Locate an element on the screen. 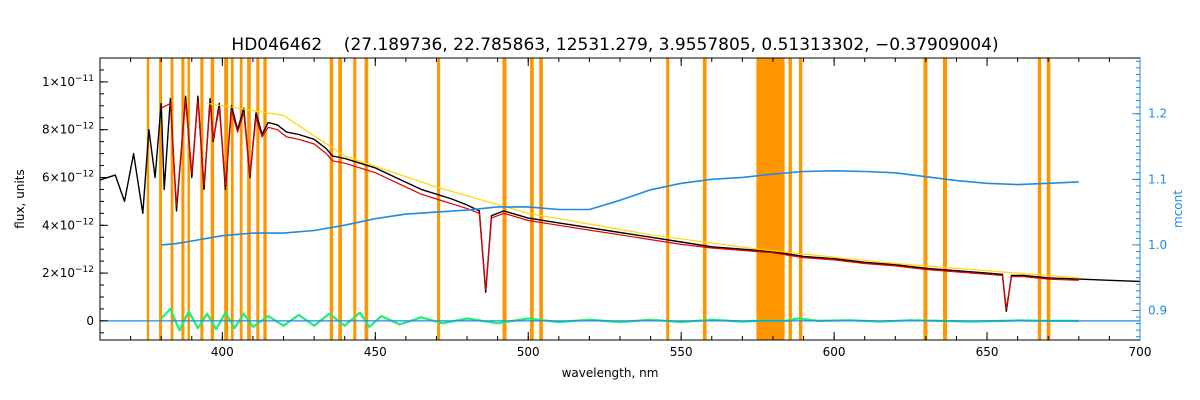  right-axis-ticks: 0.9 1.0 1.1 1.2 is located at coordinates (1149, 199).